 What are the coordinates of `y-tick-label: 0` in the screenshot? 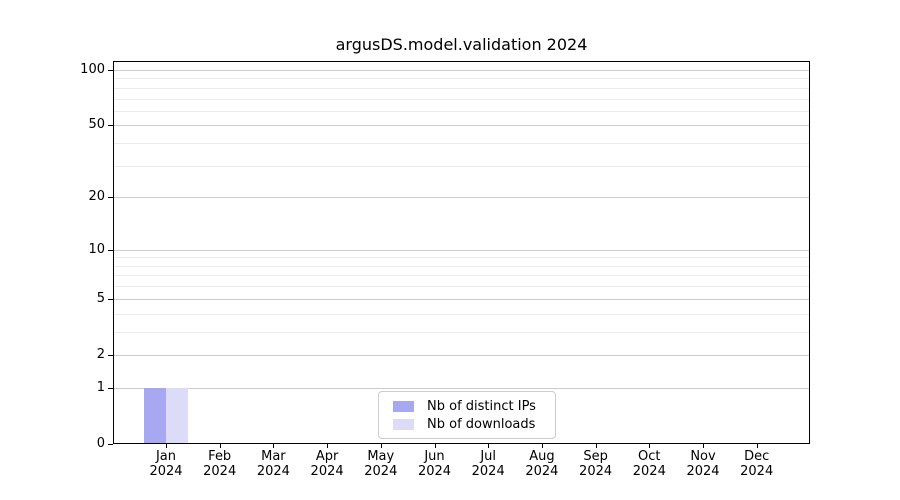 It's located at (100, 443).